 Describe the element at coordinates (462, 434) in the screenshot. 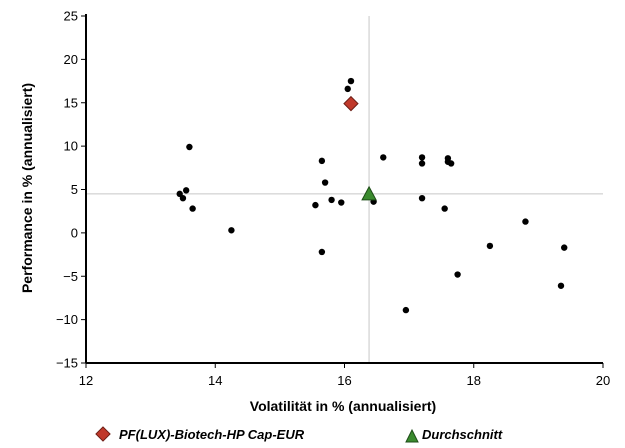

I see `legend-label-average: Durchschnitt` at that location.